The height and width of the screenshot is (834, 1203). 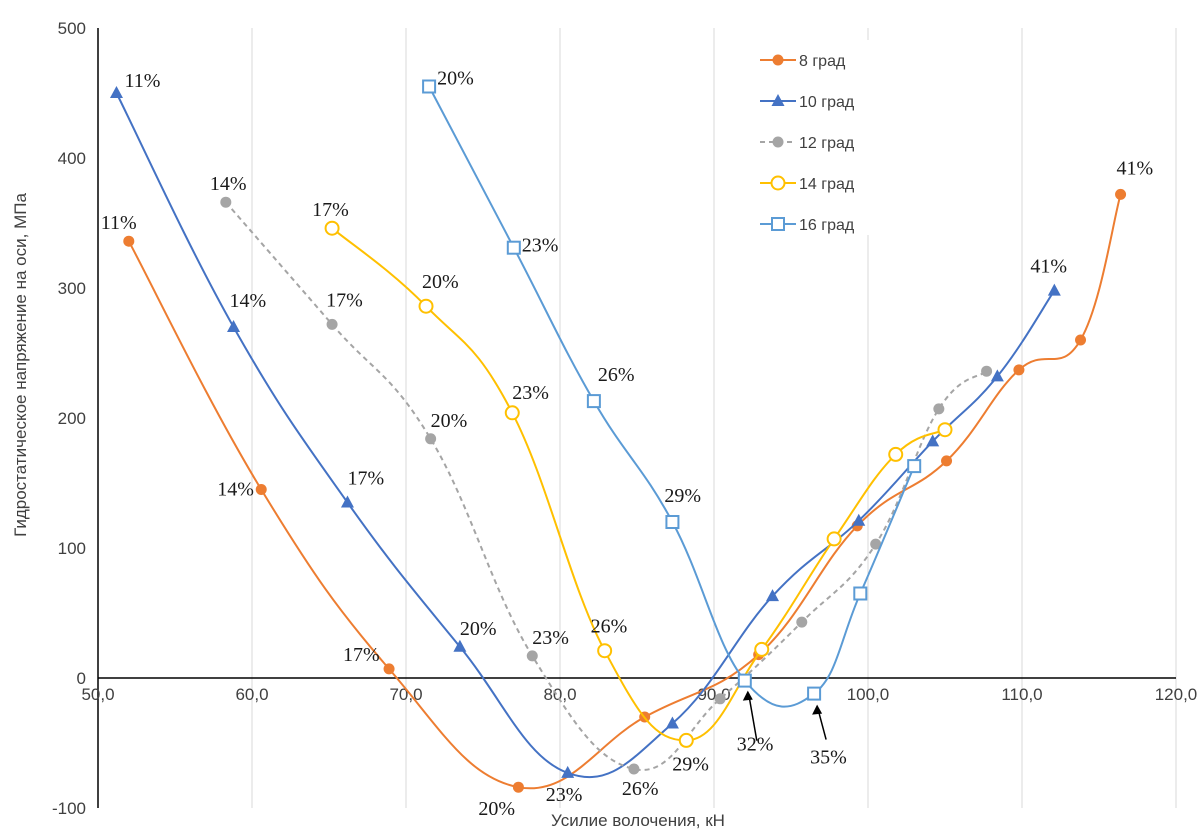 I want to click on legend-entry: 16 град, so click(x=827, y=225).